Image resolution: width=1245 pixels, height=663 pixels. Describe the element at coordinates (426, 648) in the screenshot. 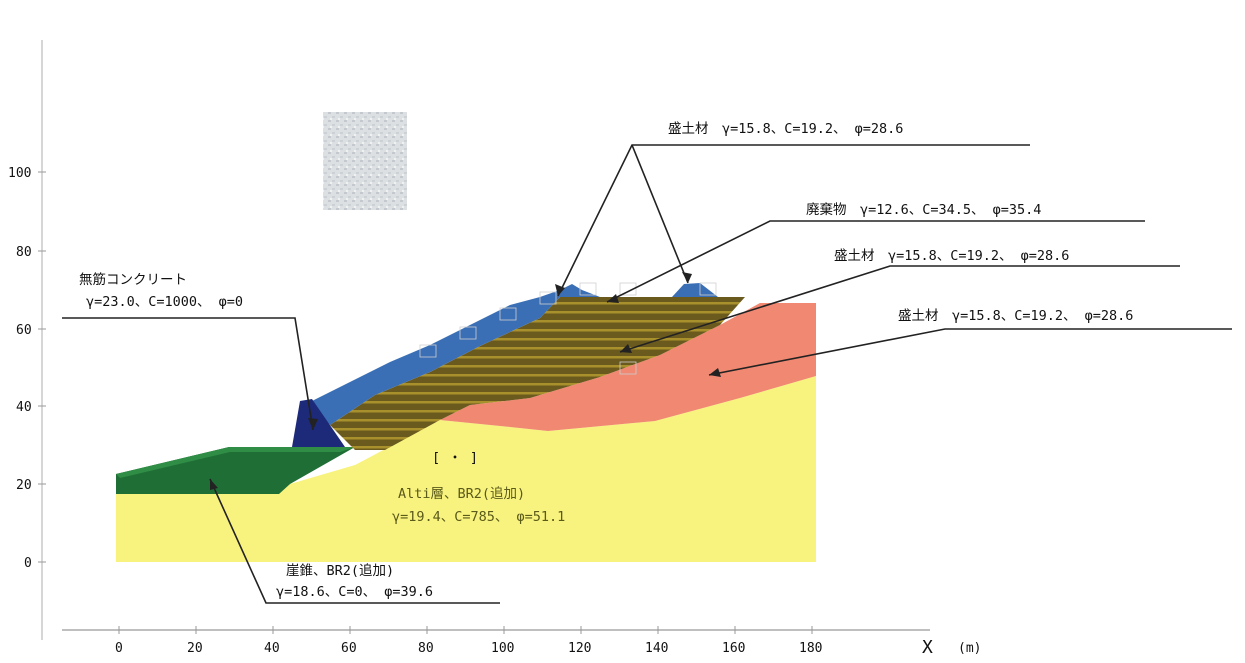

I see `x-tick-label: 80` at that location.